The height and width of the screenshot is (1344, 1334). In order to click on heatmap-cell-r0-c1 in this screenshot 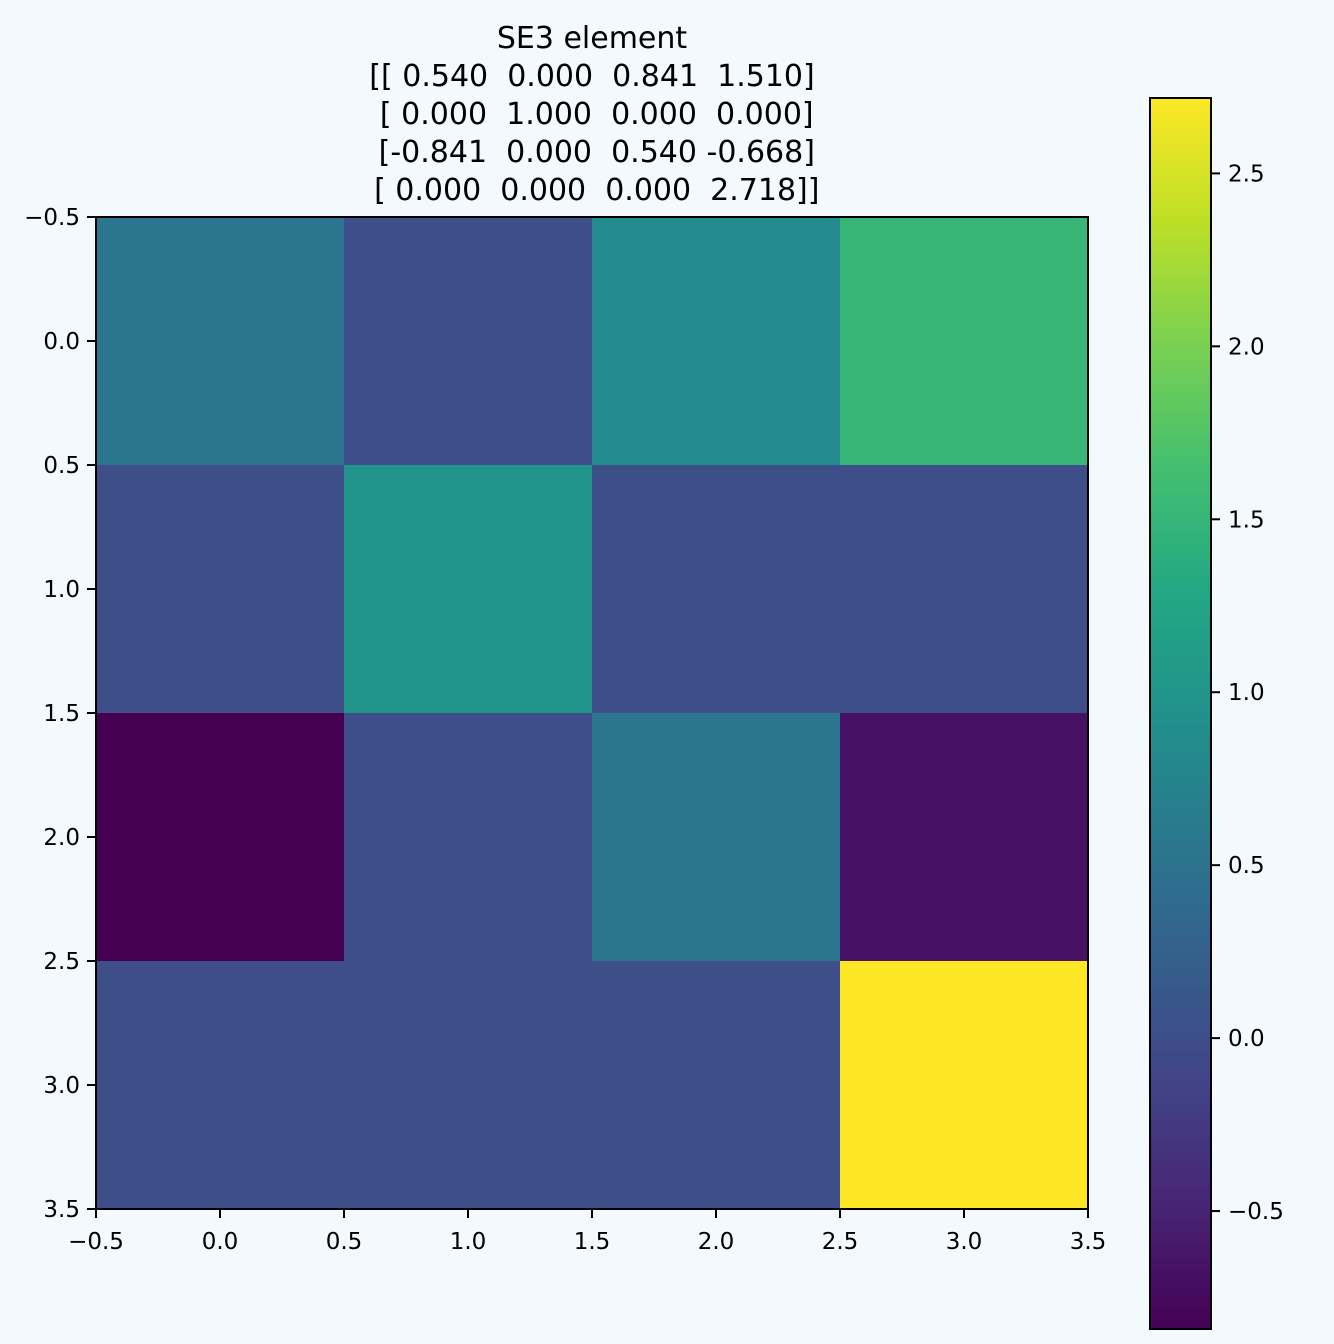, I will do `click(468, 341)`.